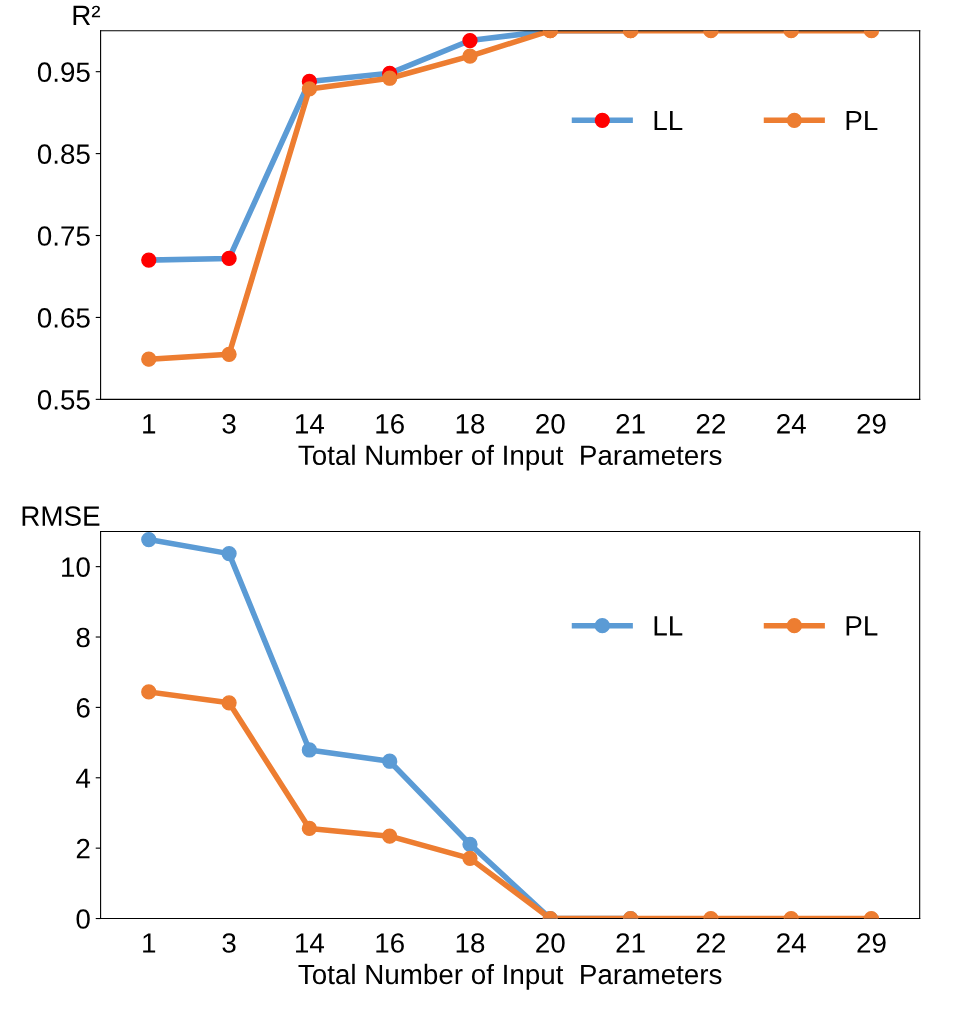 Image resolution: width=958 pixels, height=1024 pixels. What do you see at coordinates (83, 848) in the screenshot?
I see `y-tick-label: 2` at bounding box center [83, 848].